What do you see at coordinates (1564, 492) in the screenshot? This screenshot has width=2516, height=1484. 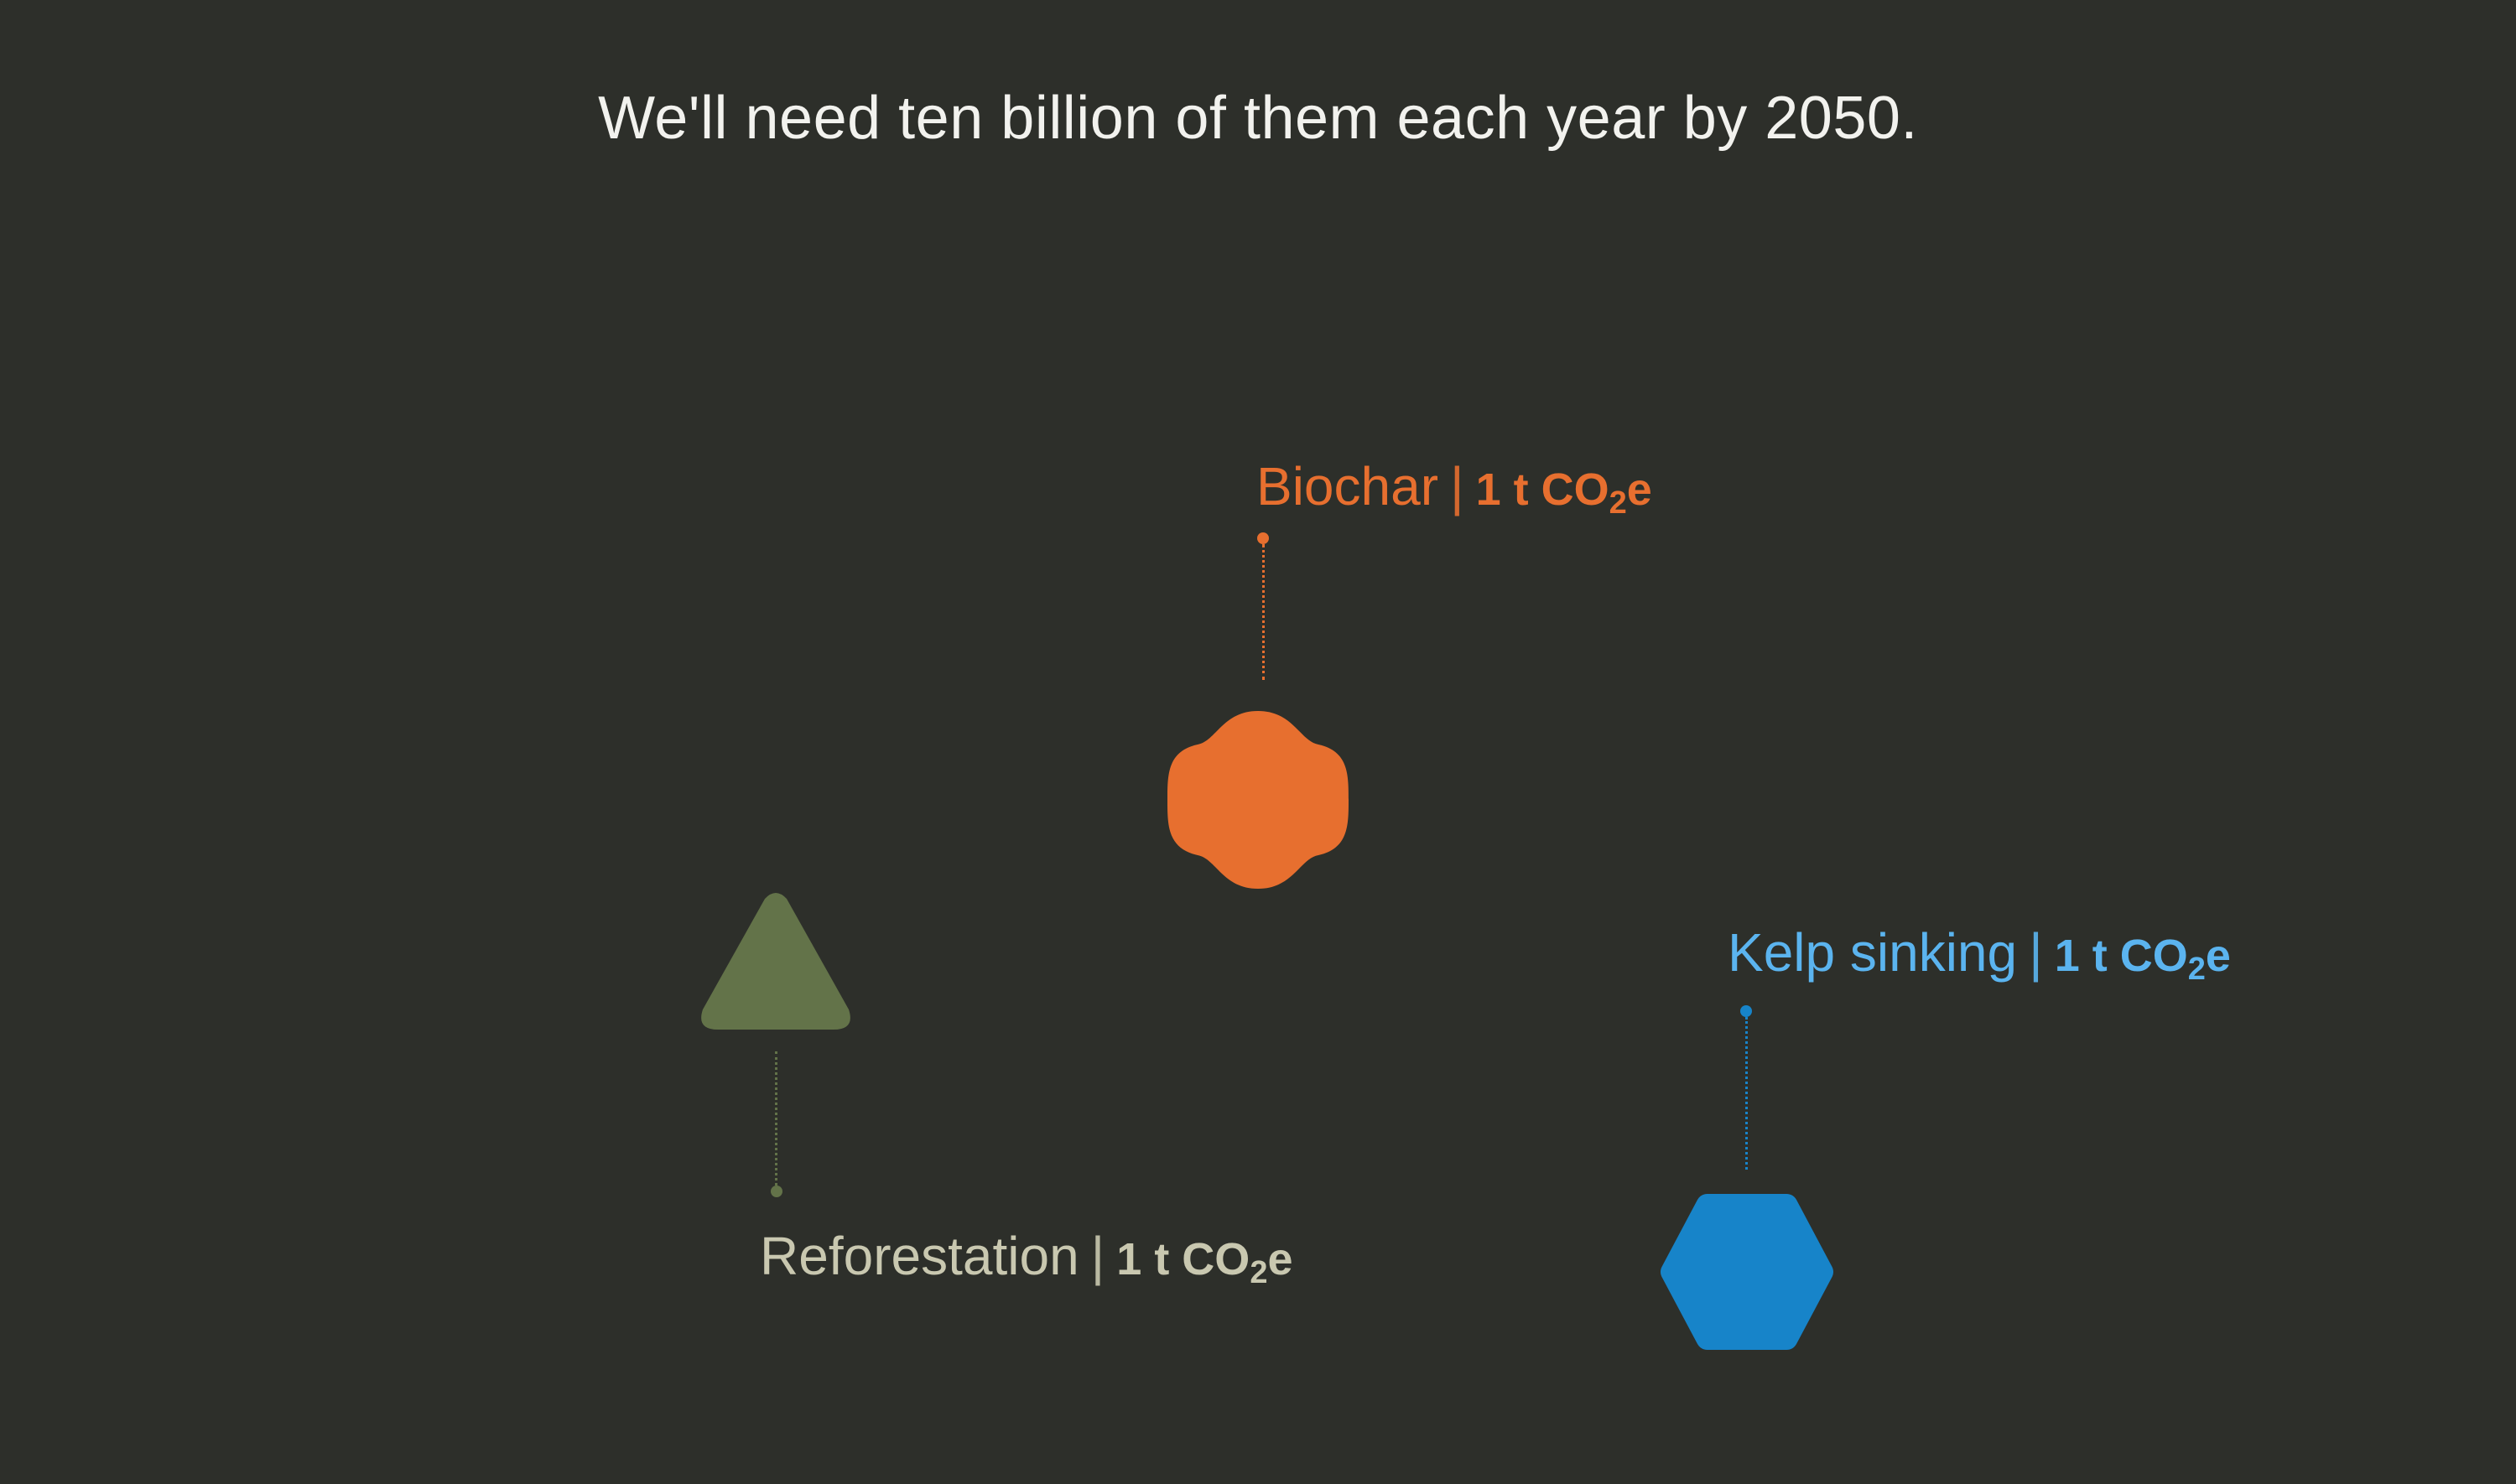 I see `biochar-amount: 1 t CO2e` at bounding box center [1564, 492].